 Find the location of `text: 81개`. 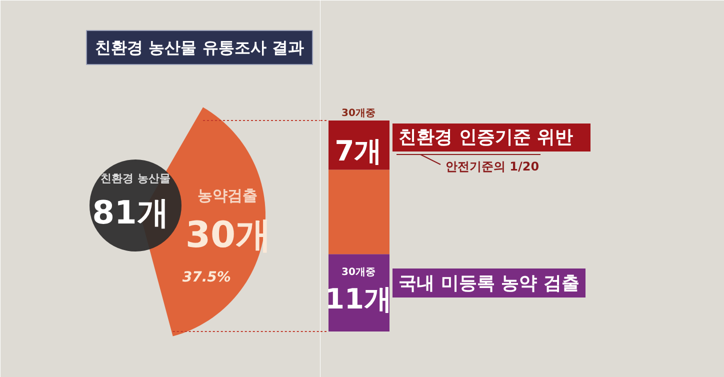

text: 81개 is located at coordinates (130, 213).